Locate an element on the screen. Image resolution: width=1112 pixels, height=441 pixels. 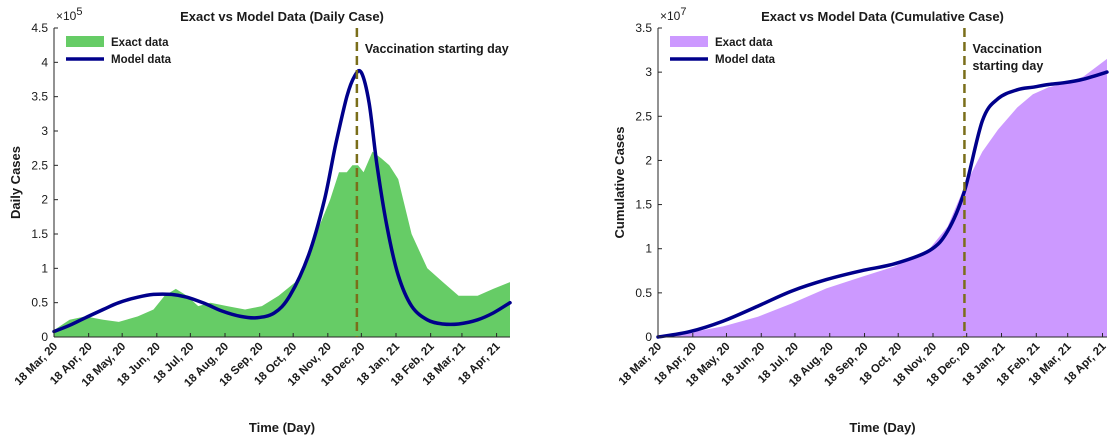
y-axis-label: Cumulative Cases is located at coordinates (619, 183).